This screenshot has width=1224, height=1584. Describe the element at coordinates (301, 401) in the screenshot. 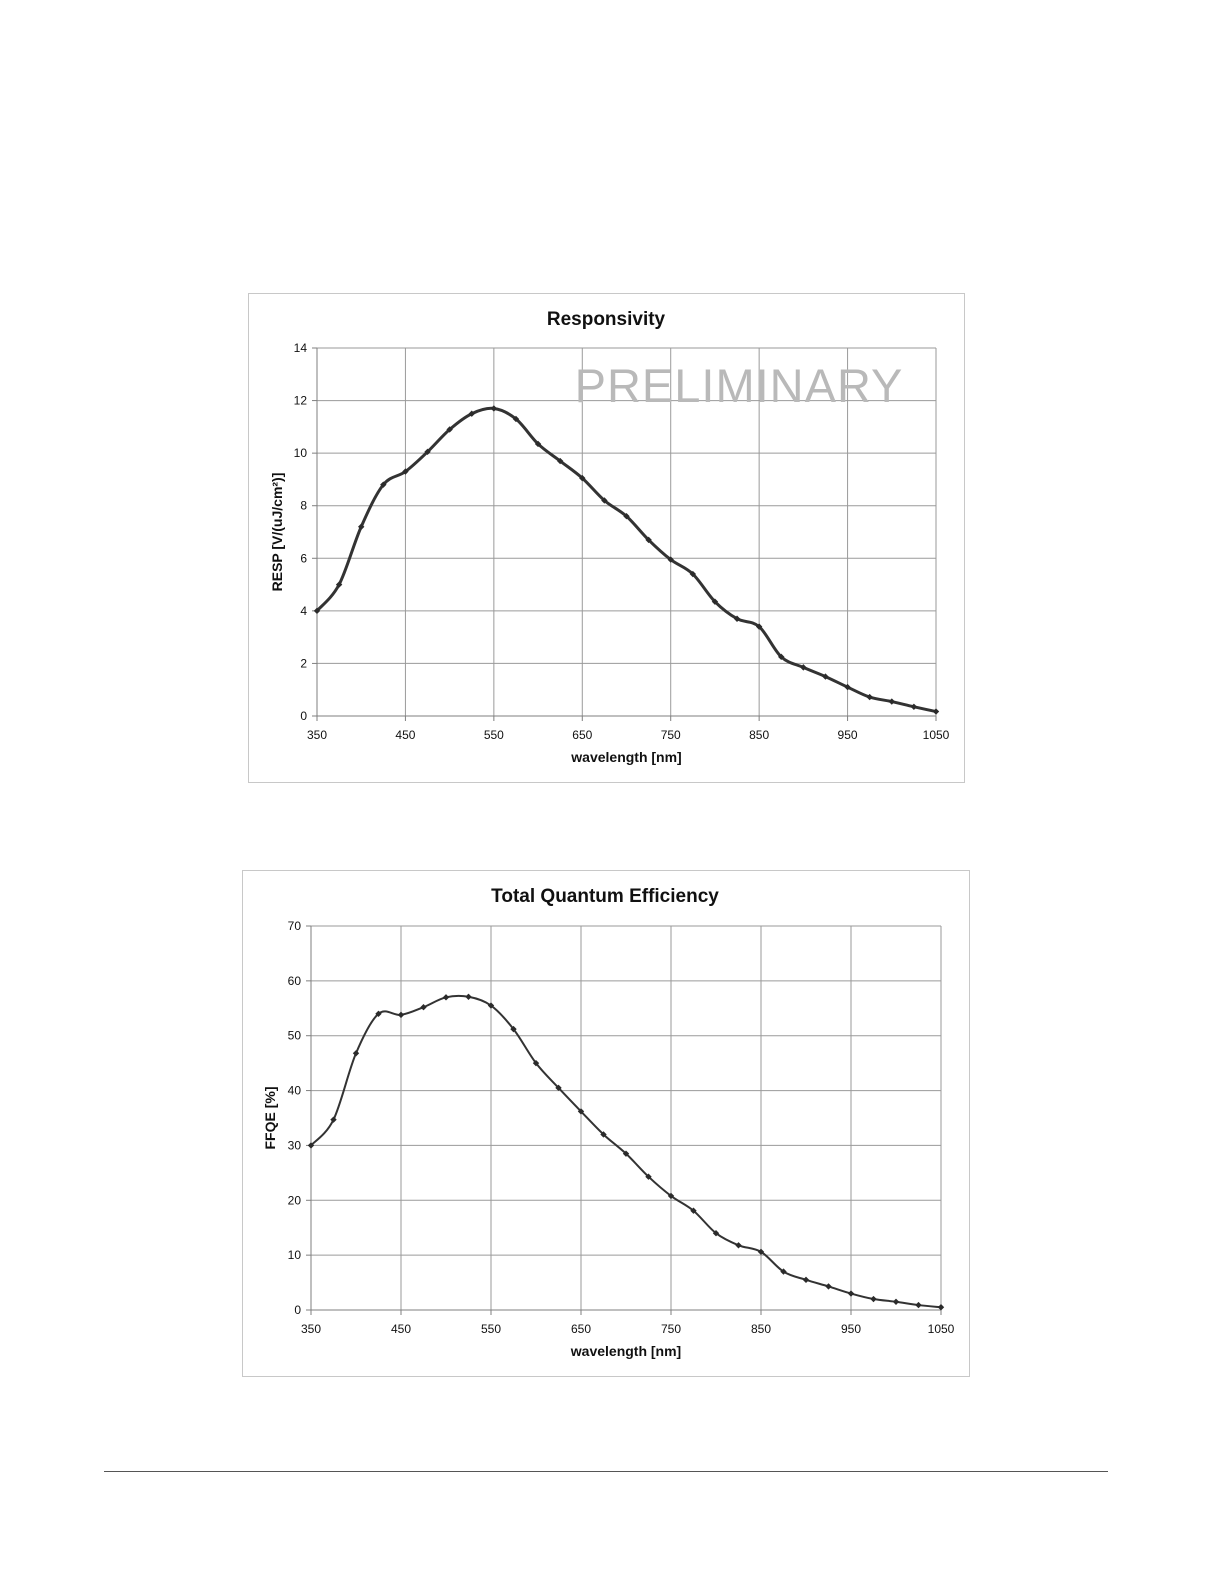

I see `y-tick-label: 12` at that location.